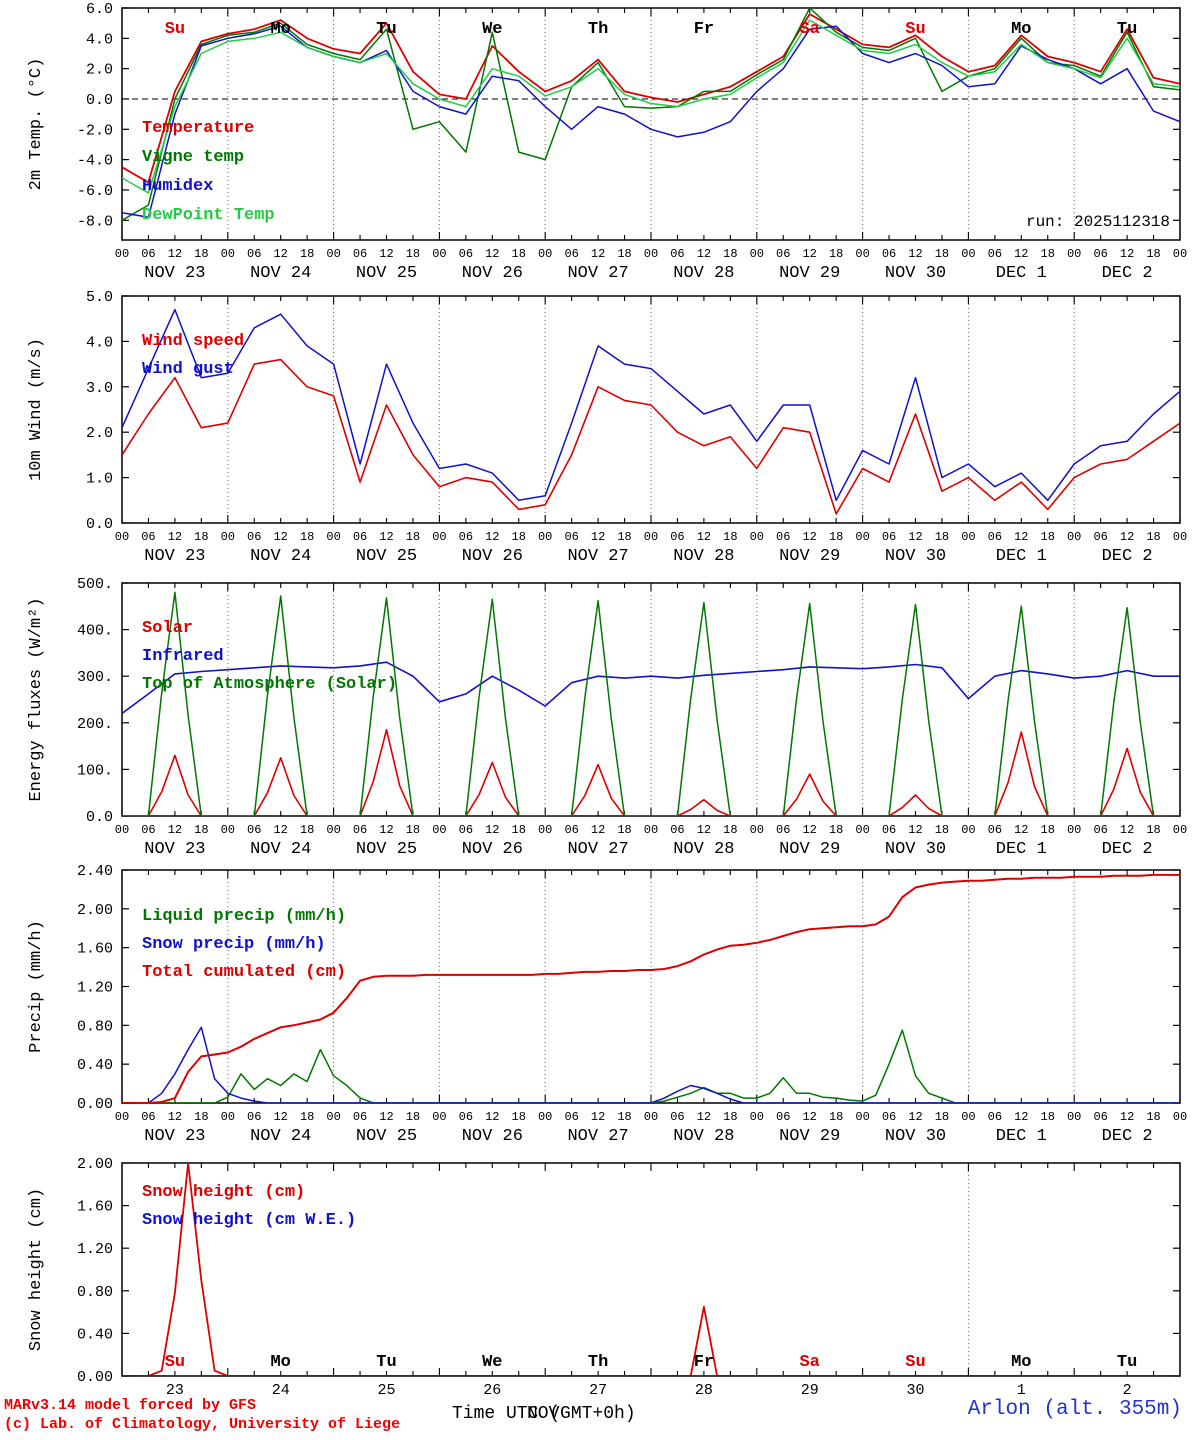 This screenshot has height=1440, width=1194. What do you see at coordinates (95, 770) in the screenshot?
I see `y-tick-label: 100.` at bounding box center [95, 770].